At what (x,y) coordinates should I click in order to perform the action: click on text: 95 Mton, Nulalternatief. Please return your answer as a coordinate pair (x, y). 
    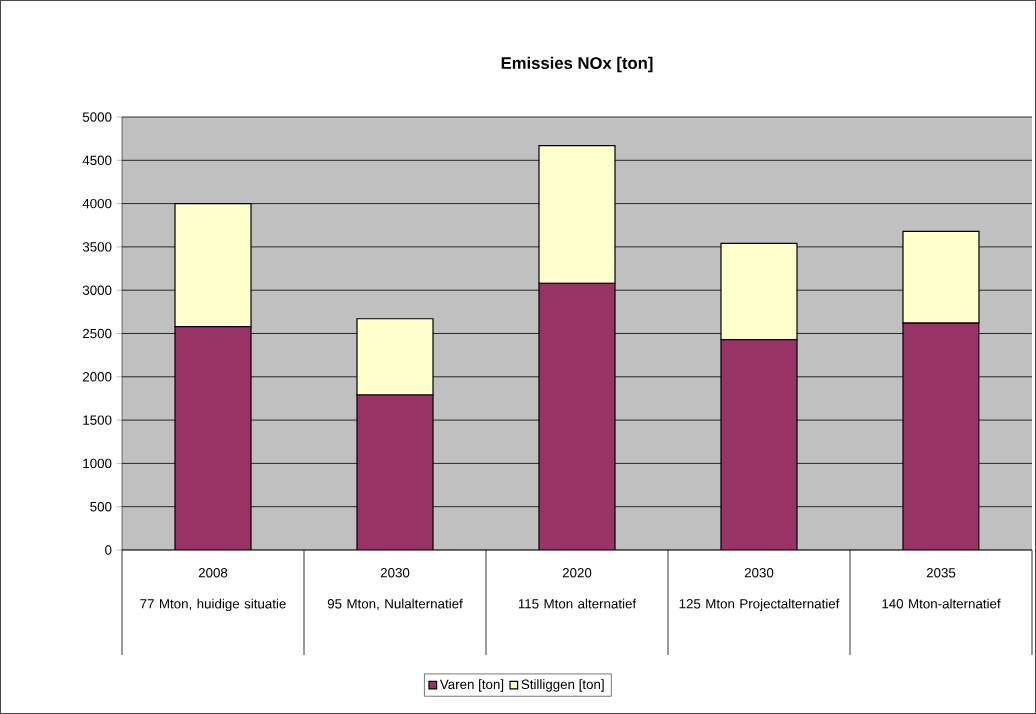
    Looking at the image, I should click on (395, 604).